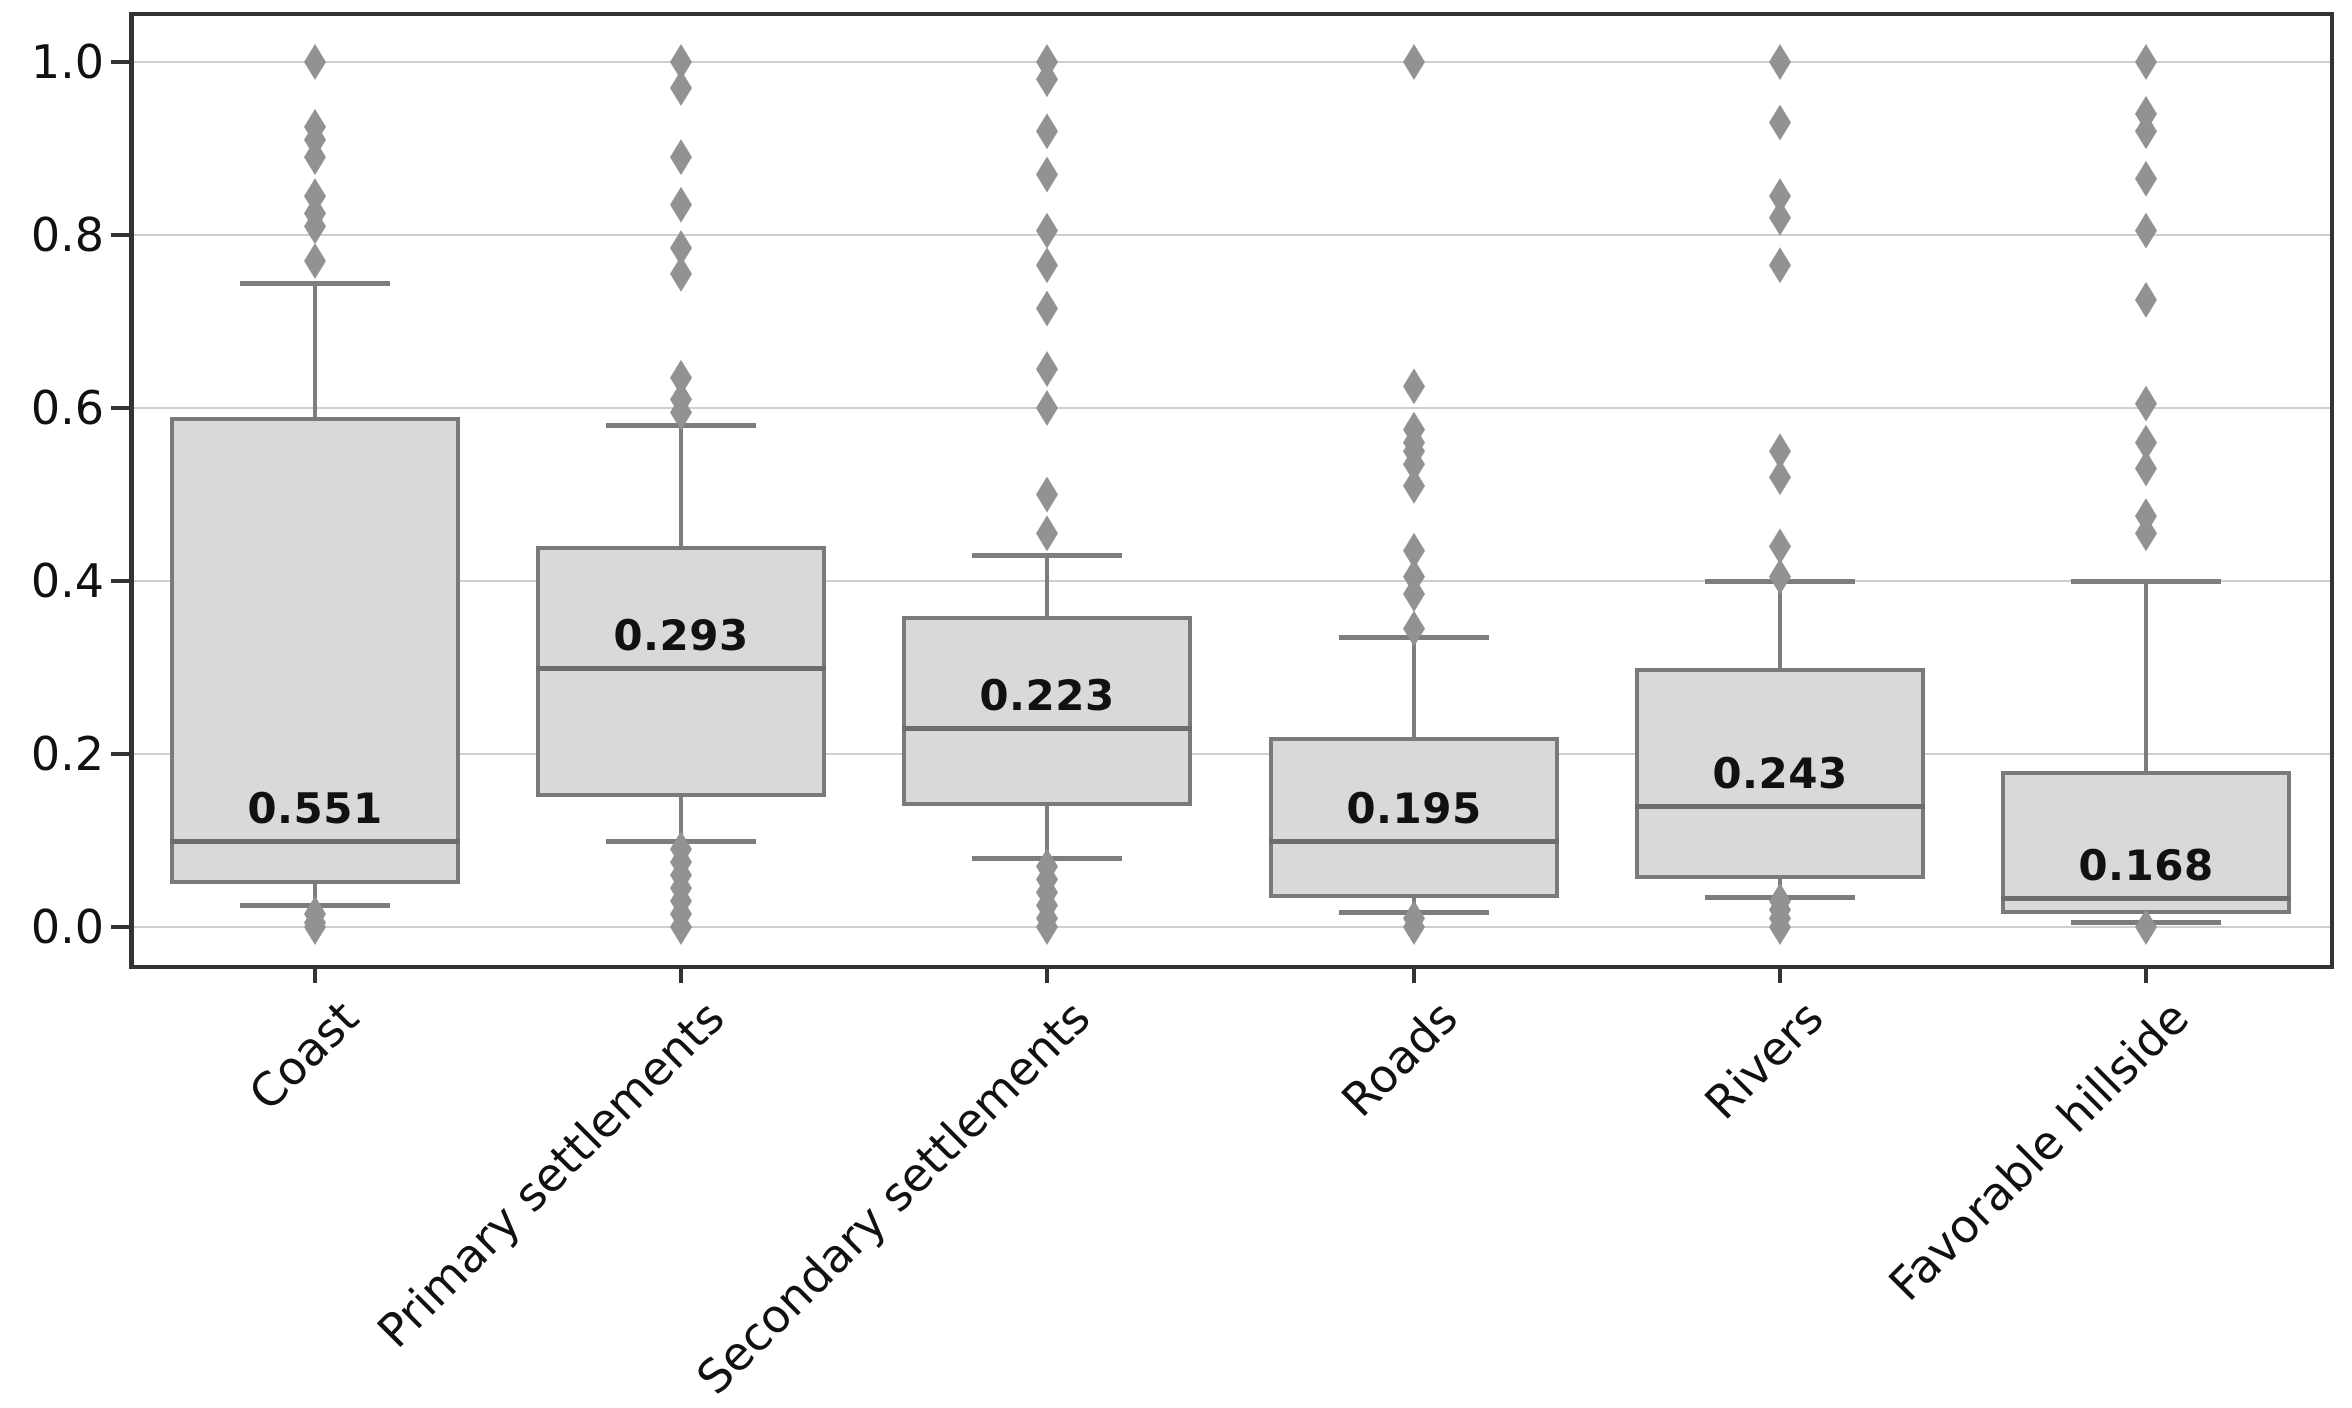  I want to click on y-tick-label: 0.2, so click(67, 754).